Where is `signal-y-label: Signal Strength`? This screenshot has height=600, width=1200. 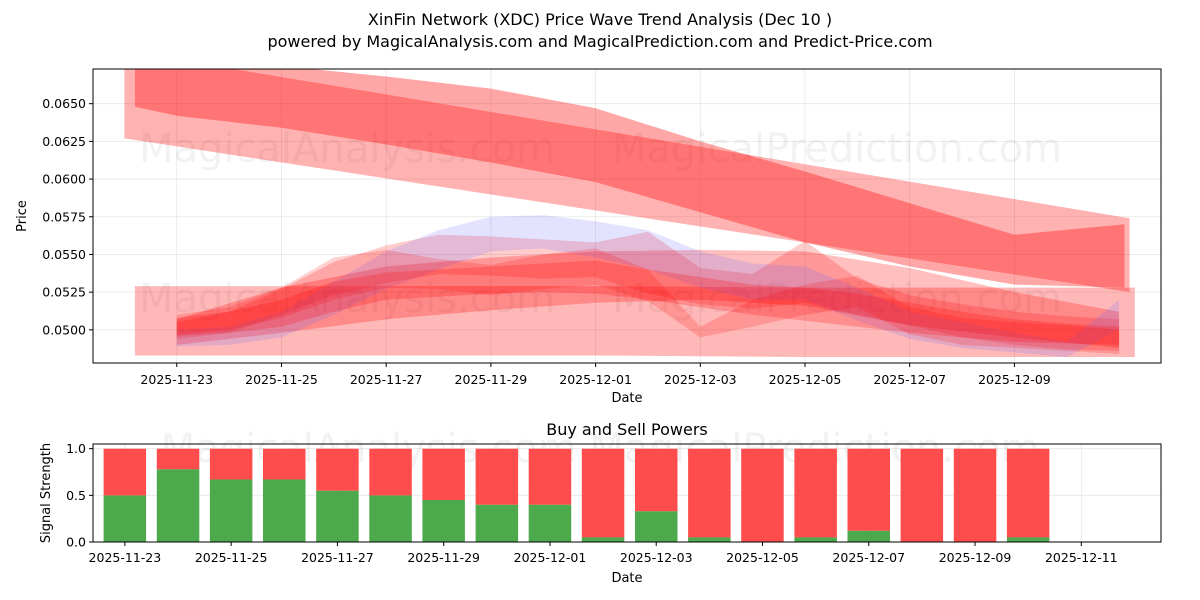
signal-y-label: Signal Strength is located at coordinates (46, 493).